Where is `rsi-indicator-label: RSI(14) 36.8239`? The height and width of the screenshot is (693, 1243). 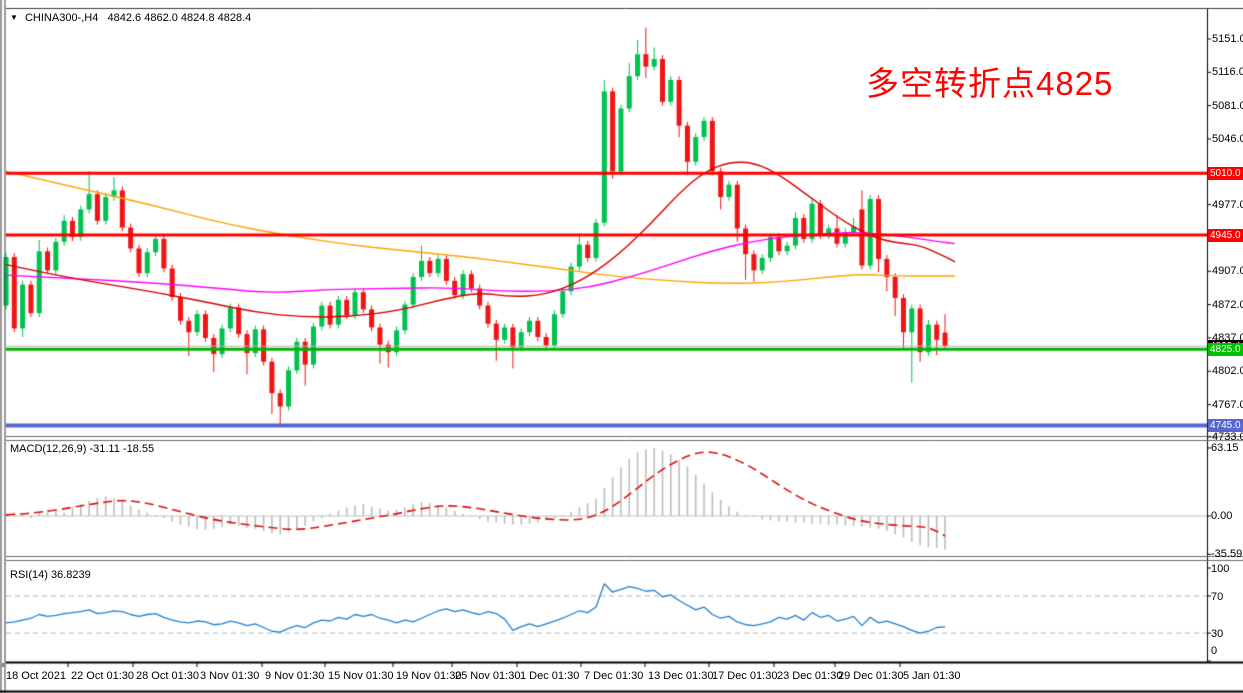
rsi-indicator-label: RSI(14) 36.8239 is located at coordinates (50, 575).